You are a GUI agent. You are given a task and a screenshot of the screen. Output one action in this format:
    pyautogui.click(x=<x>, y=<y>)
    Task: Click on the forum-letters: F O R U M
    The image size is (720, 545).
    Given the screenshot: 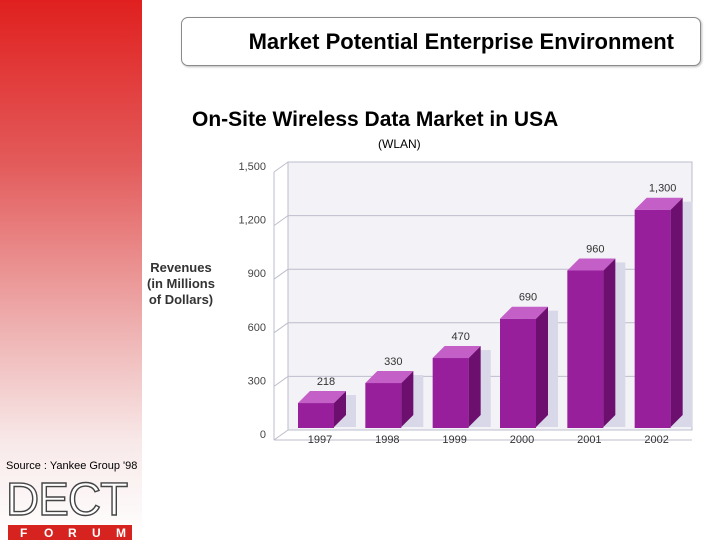 What is the action you would take?
    pyautogui.click(x=73, y=533)
    